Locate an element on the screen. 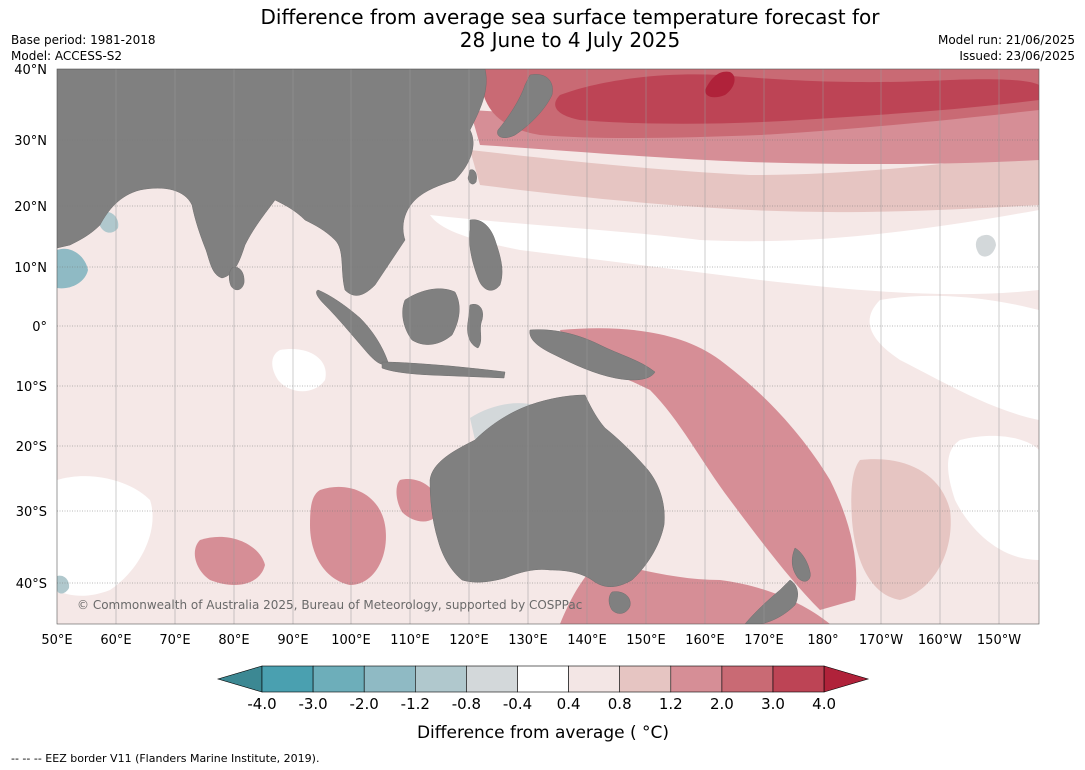 This screenshot has width=1085, height=770. lon-label: 170°W is located at coordinates (881, 640).